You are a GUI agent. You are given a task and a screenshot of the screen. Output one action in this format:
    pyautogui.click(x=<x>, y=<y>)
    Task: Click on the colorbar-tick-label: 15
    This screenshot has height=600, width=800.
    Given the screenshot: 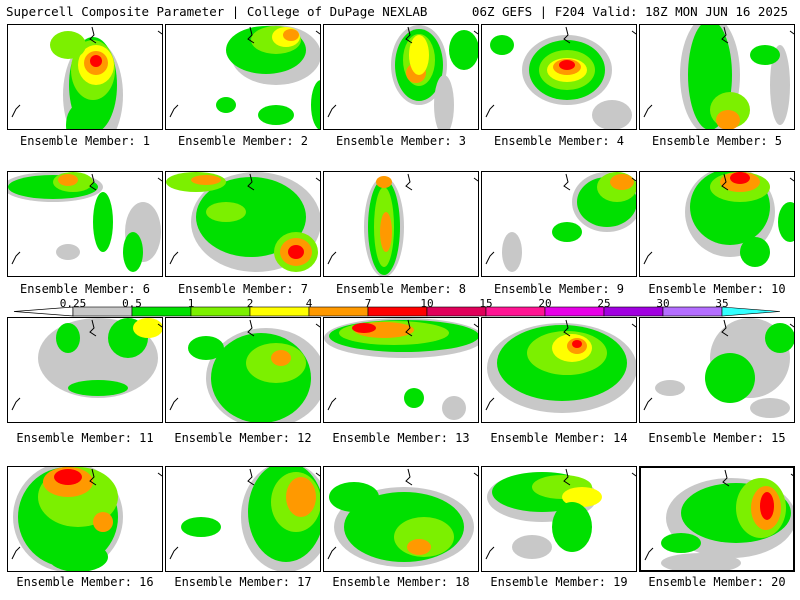 What is the action you would take?
    pyautogui.click(x=486, y=303)
    